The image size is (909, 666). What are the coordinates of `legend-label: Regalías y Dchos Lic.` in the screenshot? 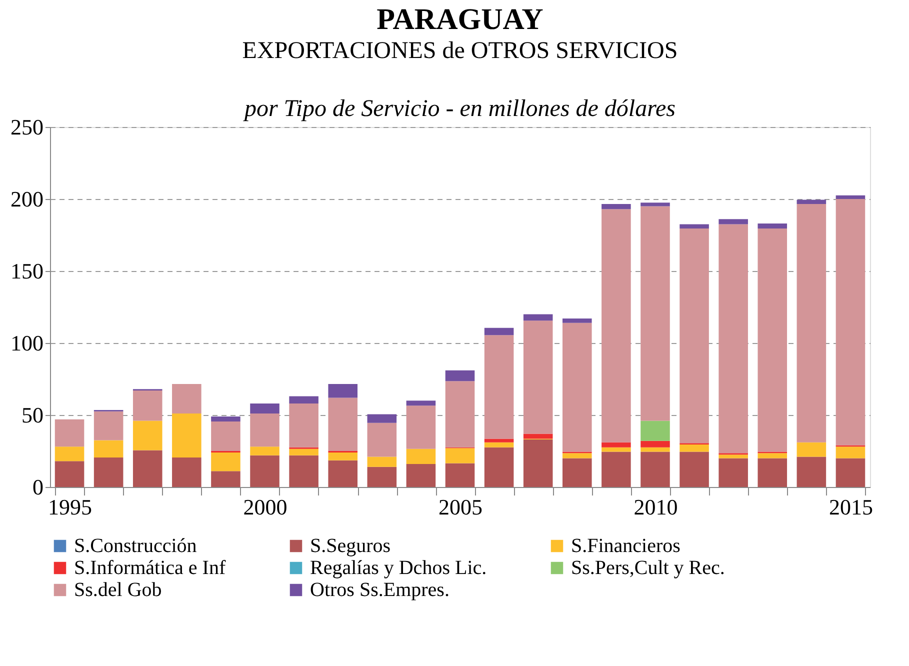 It's located at (398, 568).